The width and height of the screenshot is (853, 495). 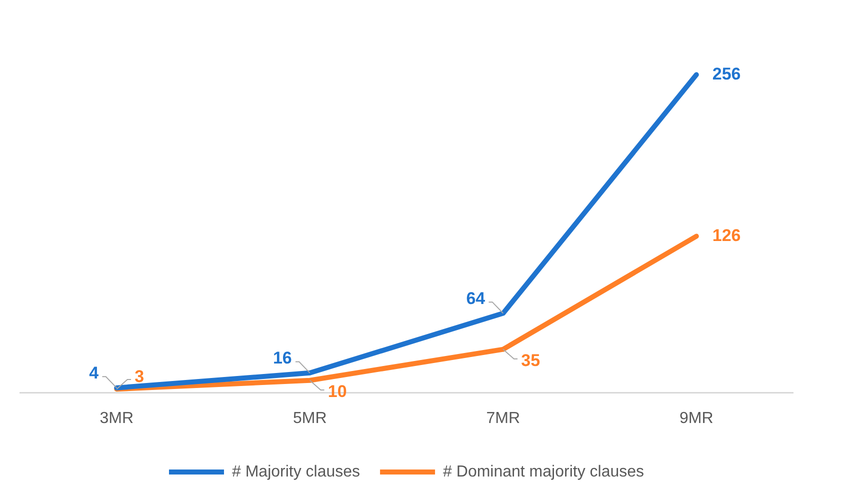 I want to click on data-label: 256, so click(x=726, y=74).